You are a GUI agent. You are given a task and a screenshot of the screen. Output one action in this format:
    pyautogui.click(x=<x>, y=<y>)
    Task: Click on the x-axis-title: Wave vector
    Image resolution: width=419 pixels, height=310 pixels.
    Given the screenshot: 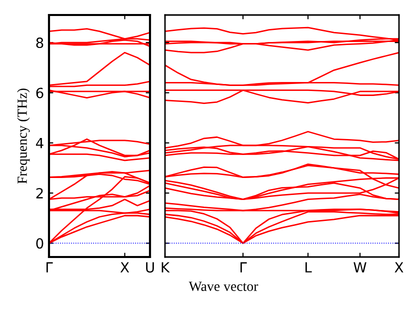 What is the action you would take?
    pyautogui.click(x=223, y=287)
    